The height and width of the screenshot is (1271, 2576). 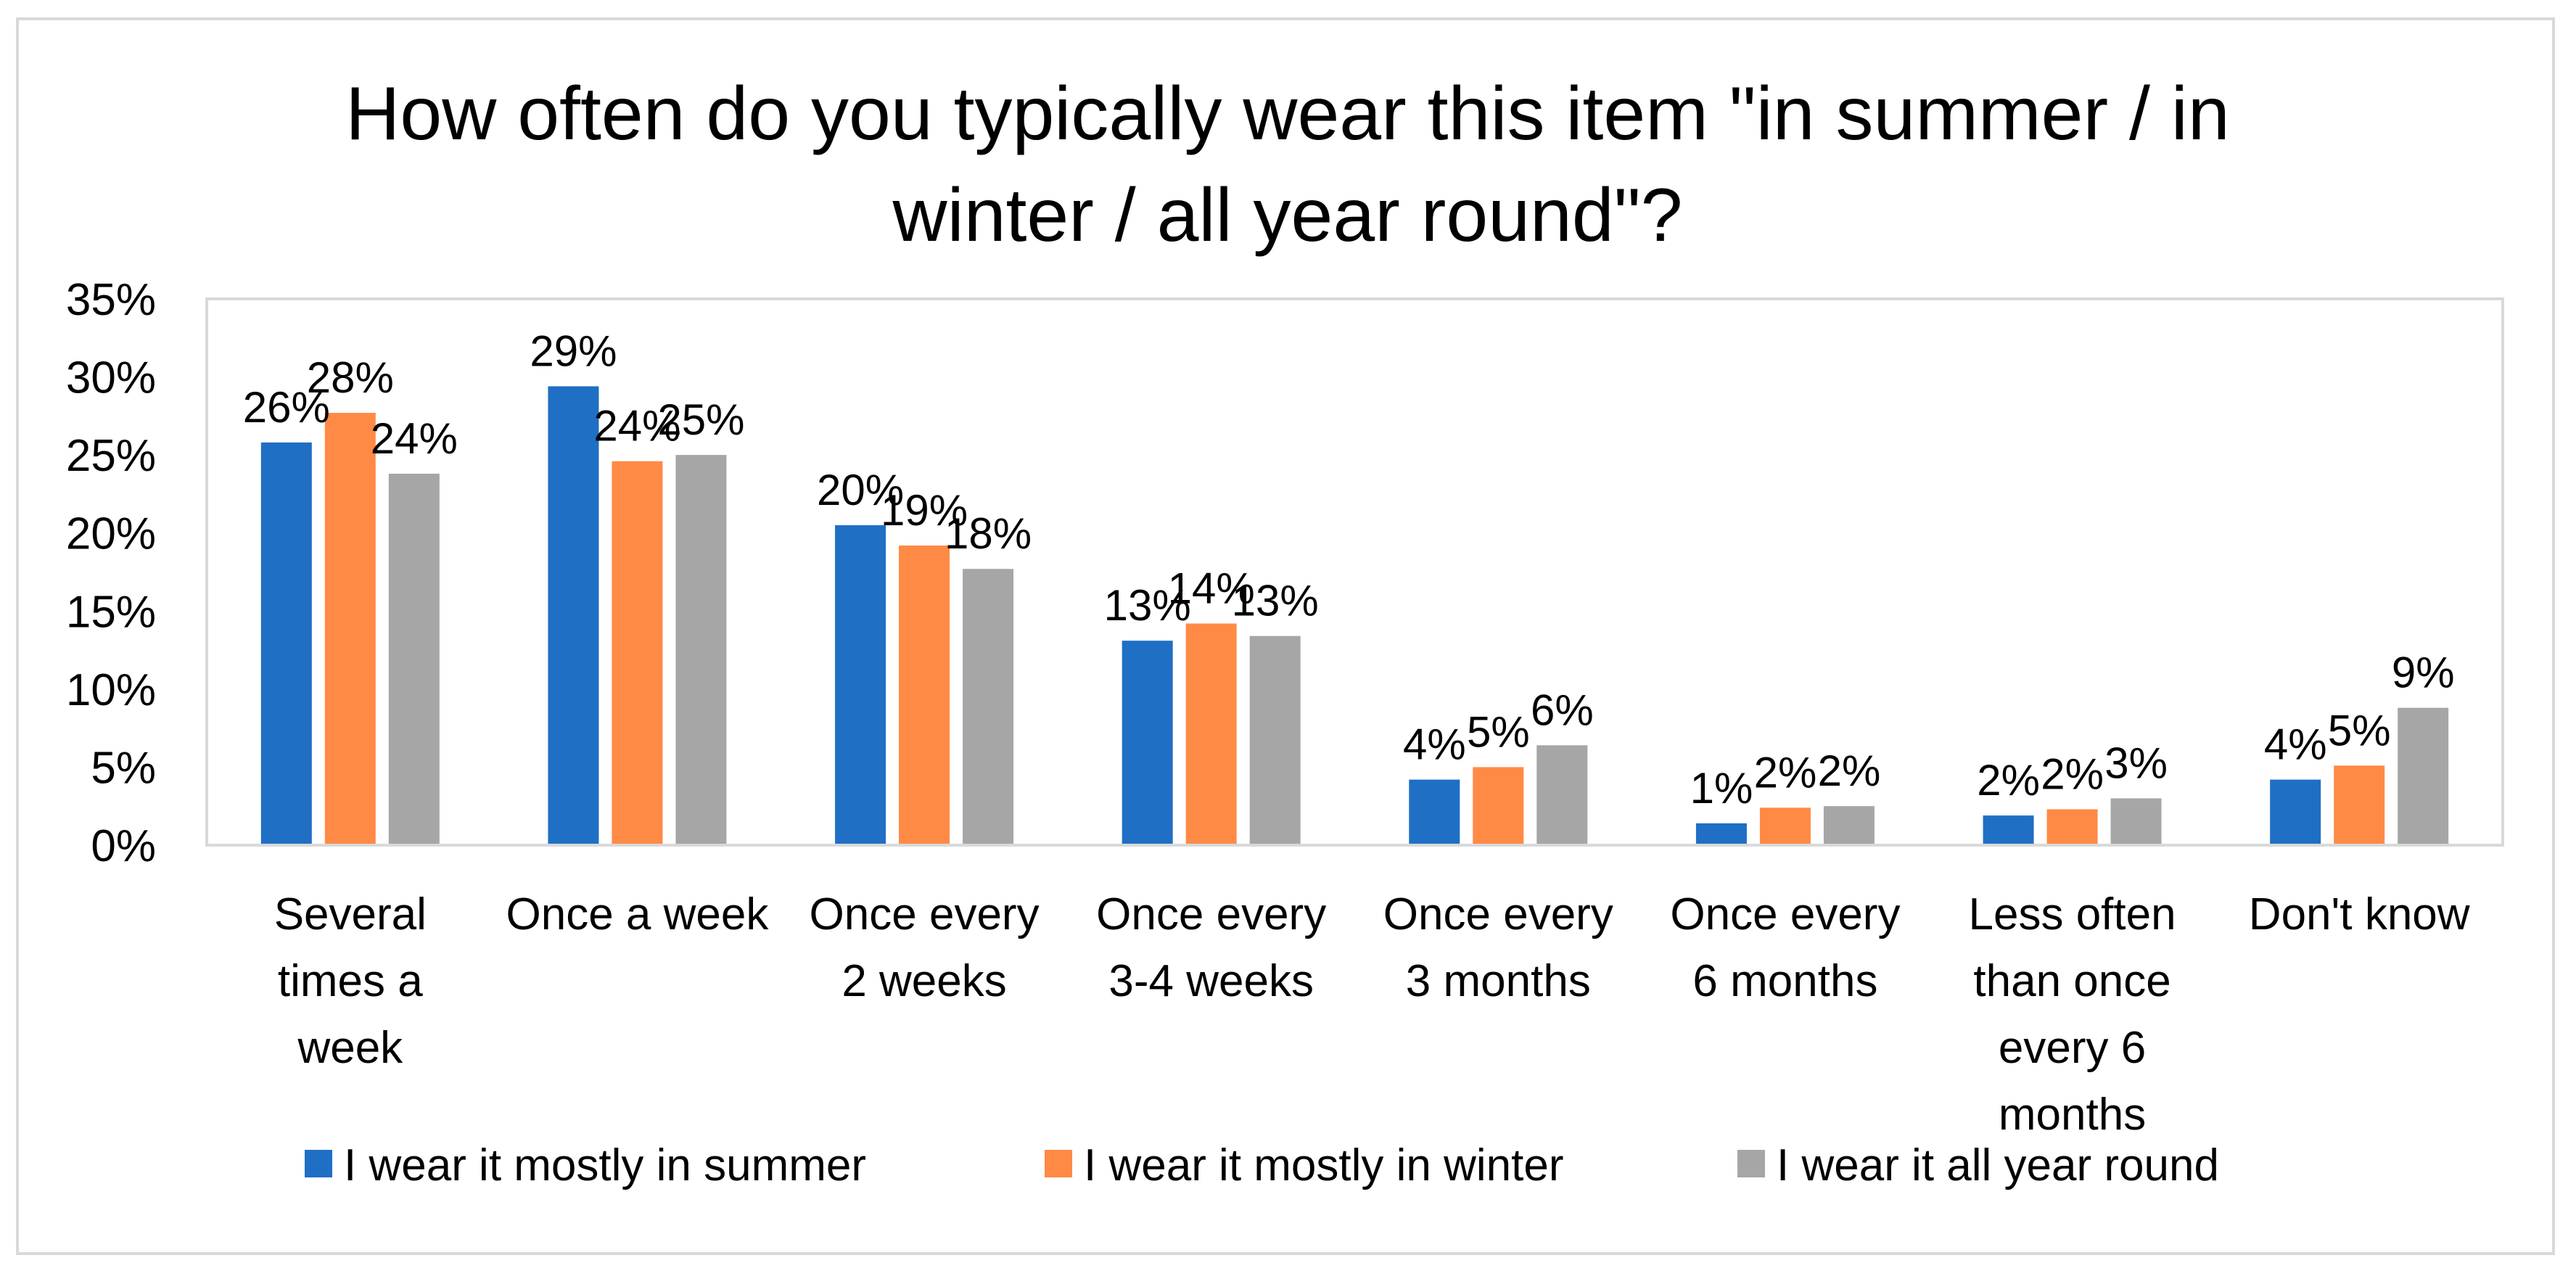 What do you see at coordinates (2359, 914) in the screenshot?
I see `x-tick-label: Don't know` at bounding box center [2359, 914].